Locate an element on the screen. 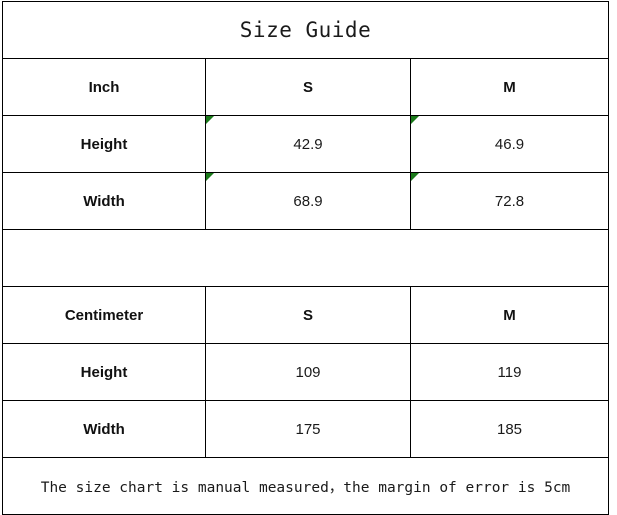 This screenshot has height=515, width=617. dimension-label-width-inch: Width is located at coordinates (104, 201).